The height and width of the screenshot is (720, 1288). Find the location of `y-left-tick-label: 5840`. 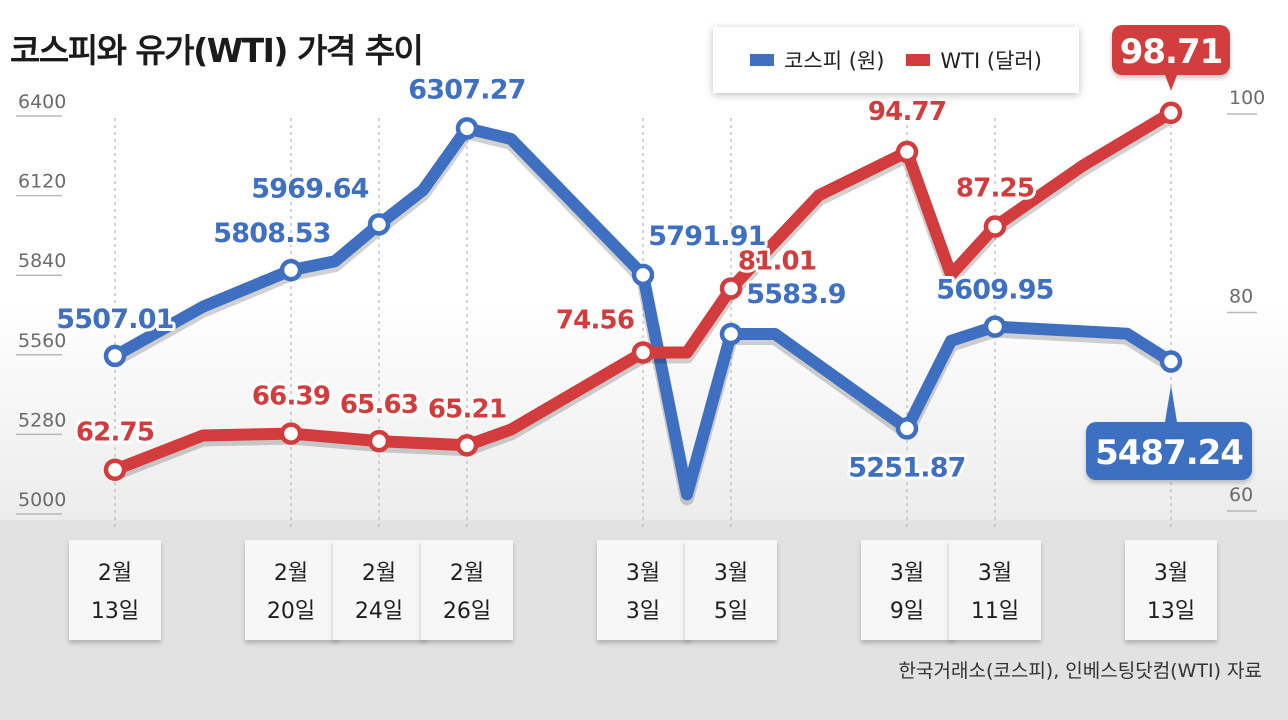

y-left-tick-label: 5840 is located at coordinates (42, 261).